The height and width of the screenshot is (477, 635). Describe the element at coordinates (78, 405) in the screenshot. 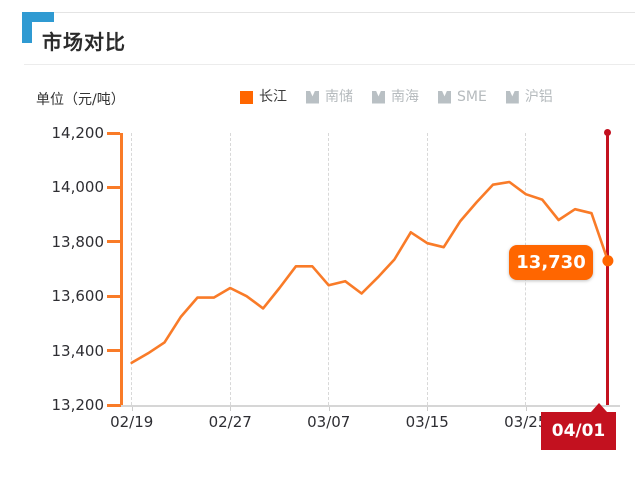

I see `y-axis-label: 13,200` at that location.